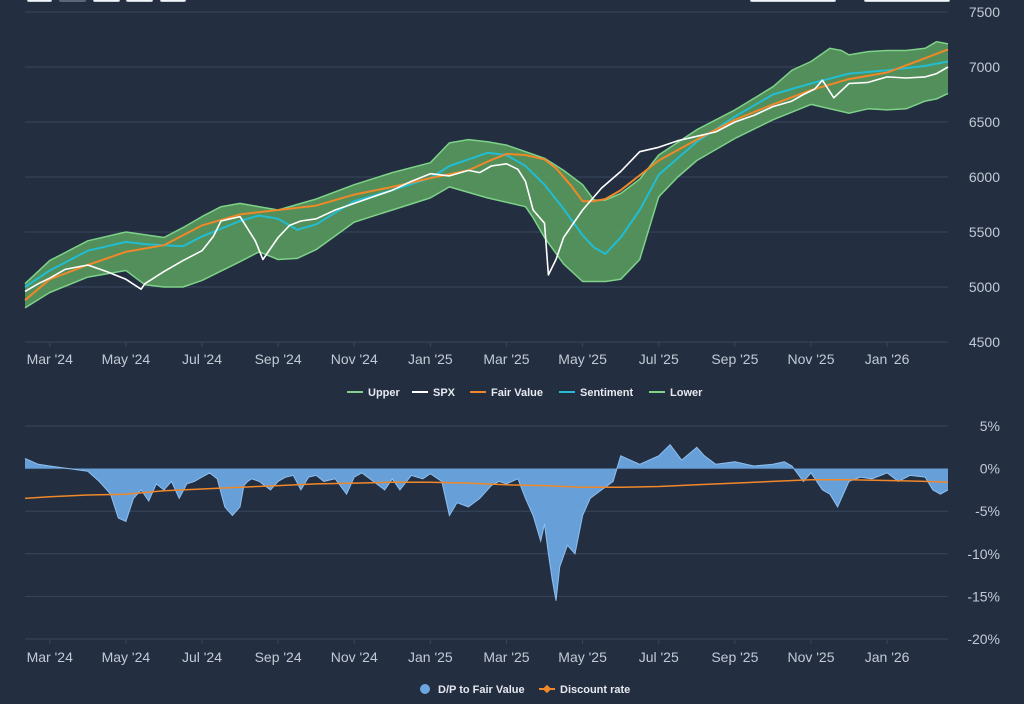 The height and width of the screenshot is (704, 1024). Describe the element at coordinates (907, 1) in the screenshot. I see `date-to-input` at that location.